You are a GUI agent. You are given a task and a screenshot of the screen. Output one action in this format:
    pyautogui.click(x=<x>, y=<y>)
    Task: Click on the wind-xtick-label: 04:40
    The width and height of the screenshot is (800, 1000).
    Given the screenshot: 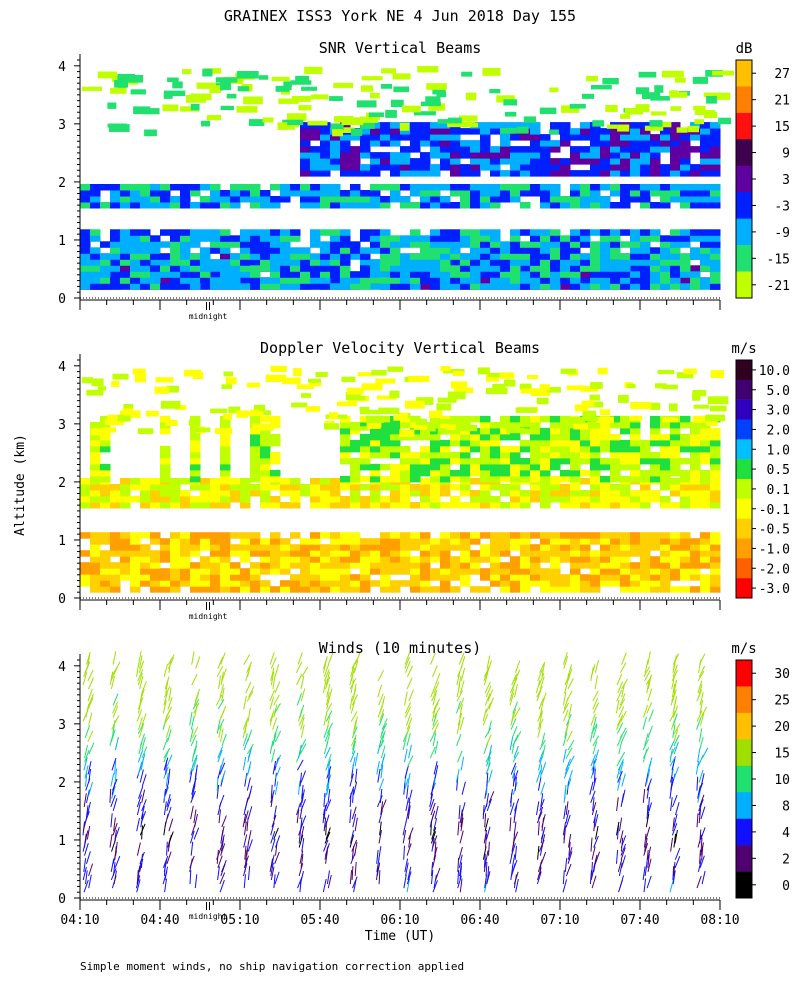 What is the action you would take?
    pyautogui.click(x=159, y=920)
    